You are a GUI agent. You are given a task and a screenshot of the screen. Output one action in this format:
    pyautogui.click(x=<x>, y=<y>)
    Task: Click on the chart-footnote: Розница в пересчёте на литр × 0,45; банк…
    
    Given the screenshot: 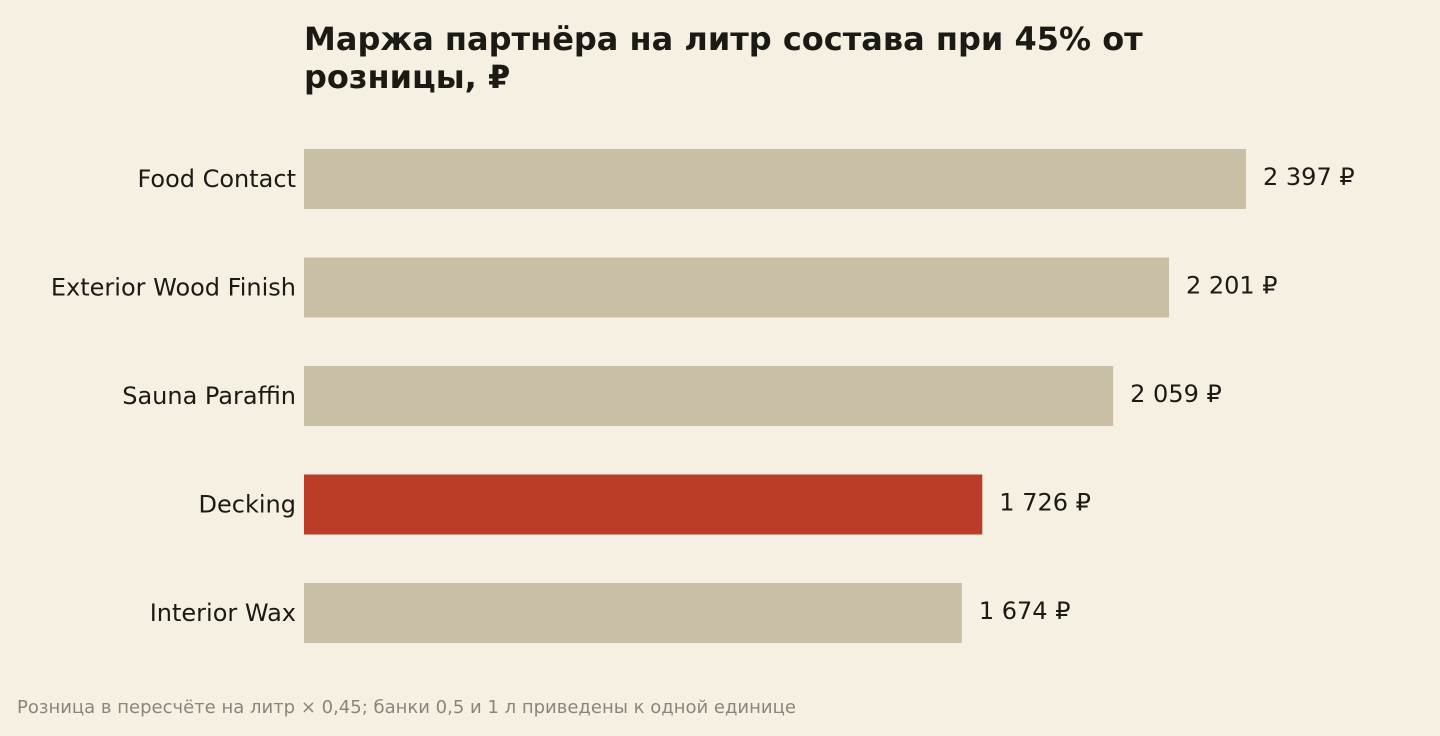 What is the action you would take?
    pyautogui.click(x=406, y=707)
    